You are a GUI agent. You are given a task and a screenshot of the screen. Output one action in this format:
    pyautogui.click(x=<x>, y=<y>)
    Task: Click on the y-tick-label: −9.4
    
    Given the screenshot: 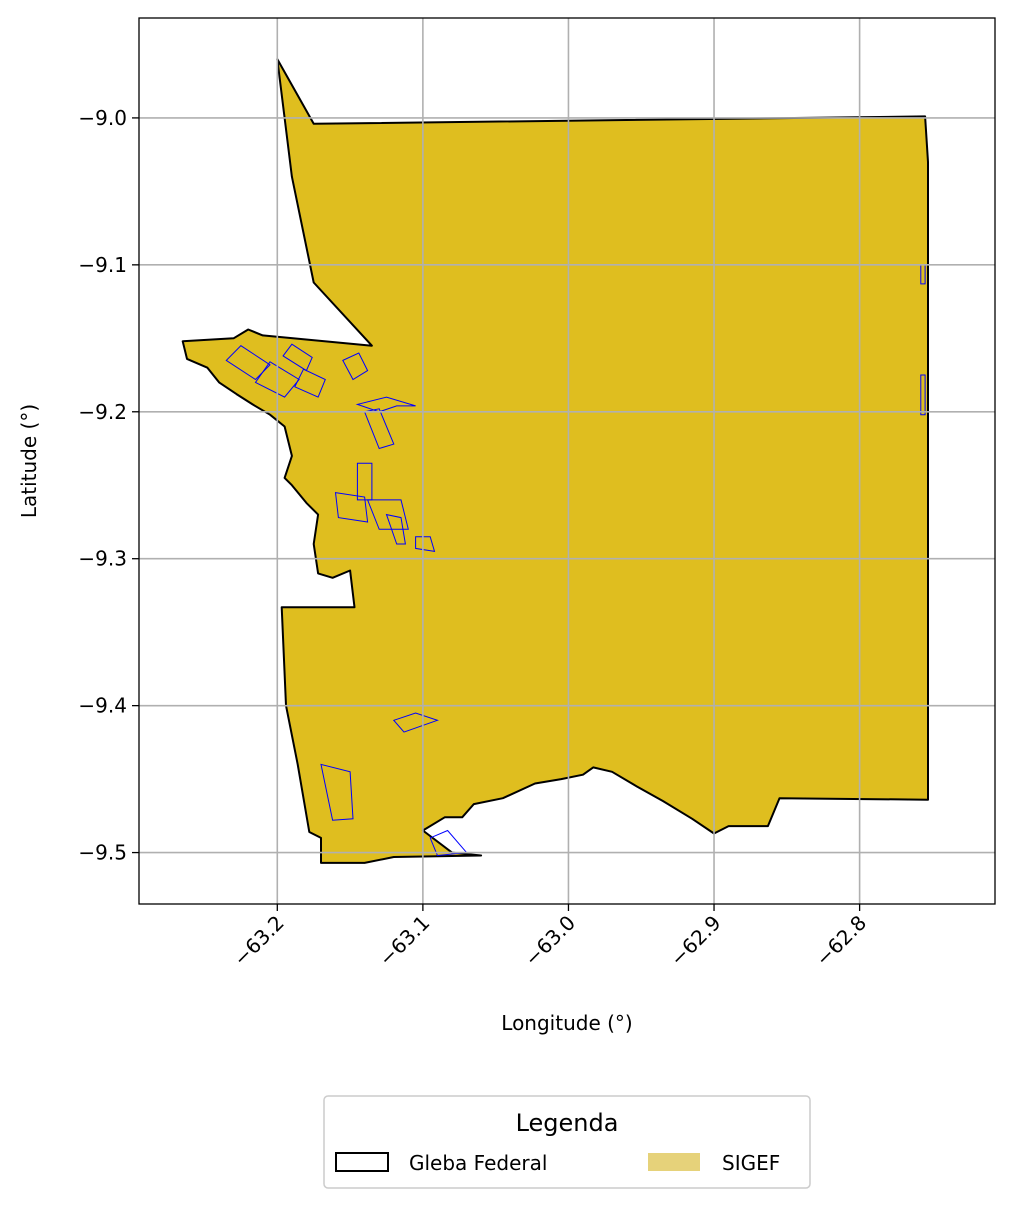 What is the action you would take?
    pyautogui.click(x=102, y=706)
    